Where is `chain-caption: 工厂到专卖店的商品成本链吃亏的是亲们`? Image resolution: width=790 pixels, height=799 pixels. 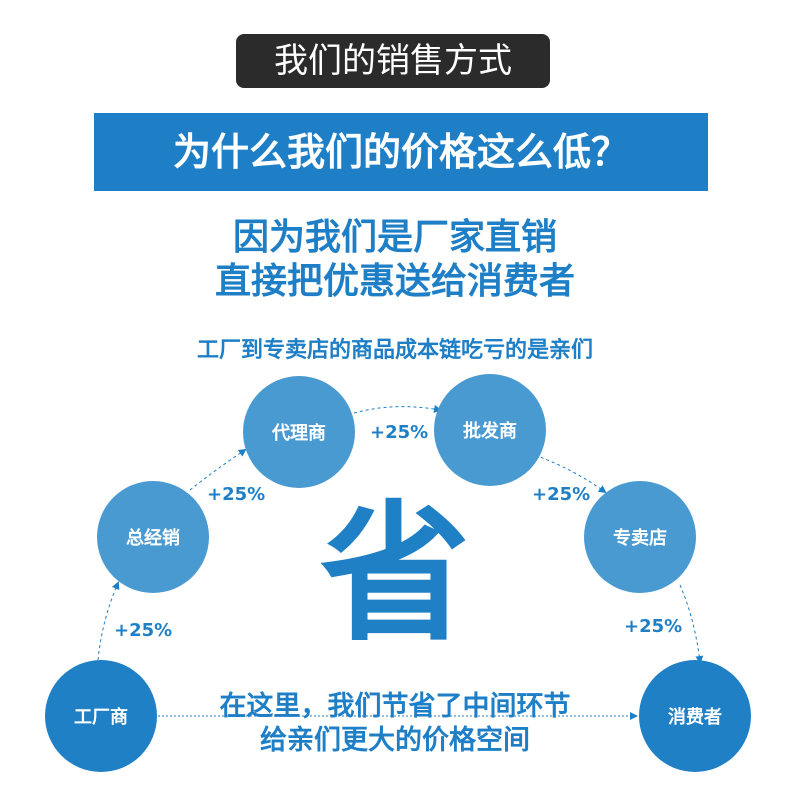
chain-caption: 工厂到专卖店的商品成本链吃亏的是亲们 is located at coordinates (394, 350).